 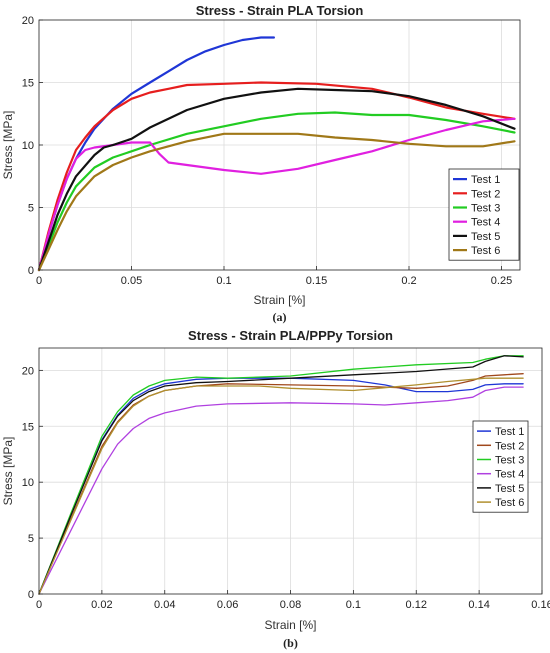 I want to click on x-tick-label: 0.25, so click(x=501, y=281).